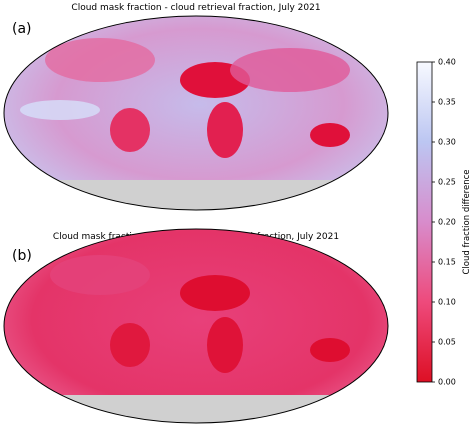 This screenshot has width=474, height=439. Describe the element at coordinates (424, 222) in the screenshot. I see `colorbar` at that location.